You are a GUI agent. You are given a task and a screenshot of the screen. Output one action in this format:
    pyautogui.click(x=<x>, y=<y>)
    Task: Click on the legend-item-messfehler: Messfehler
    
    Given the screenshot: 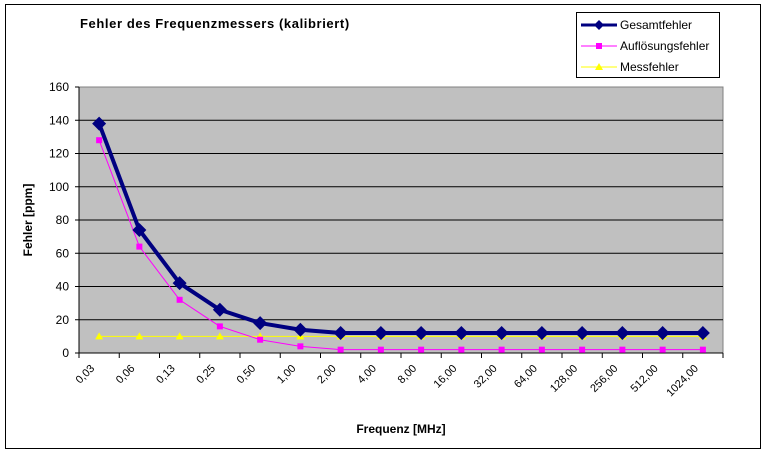 What is the action you would take?
    pyautogui.click(x=628, y=67)
    